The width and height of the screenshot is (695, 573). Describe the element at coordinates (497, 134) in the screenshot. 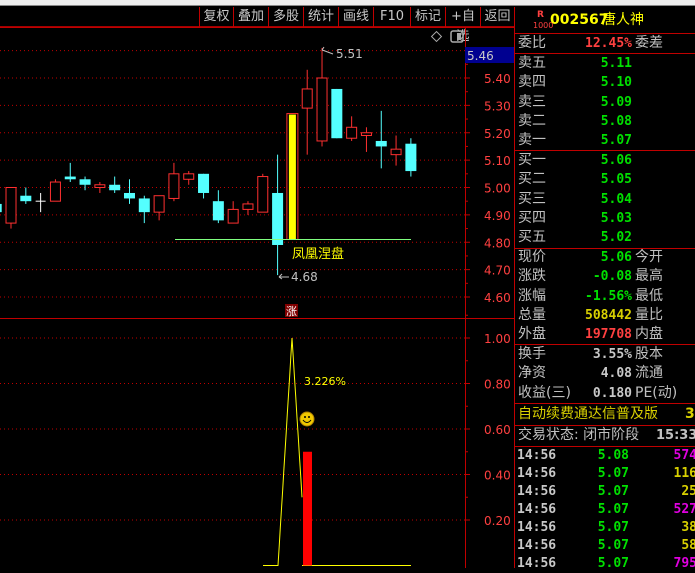

I see `price-axis-label: 5.20` at that location.